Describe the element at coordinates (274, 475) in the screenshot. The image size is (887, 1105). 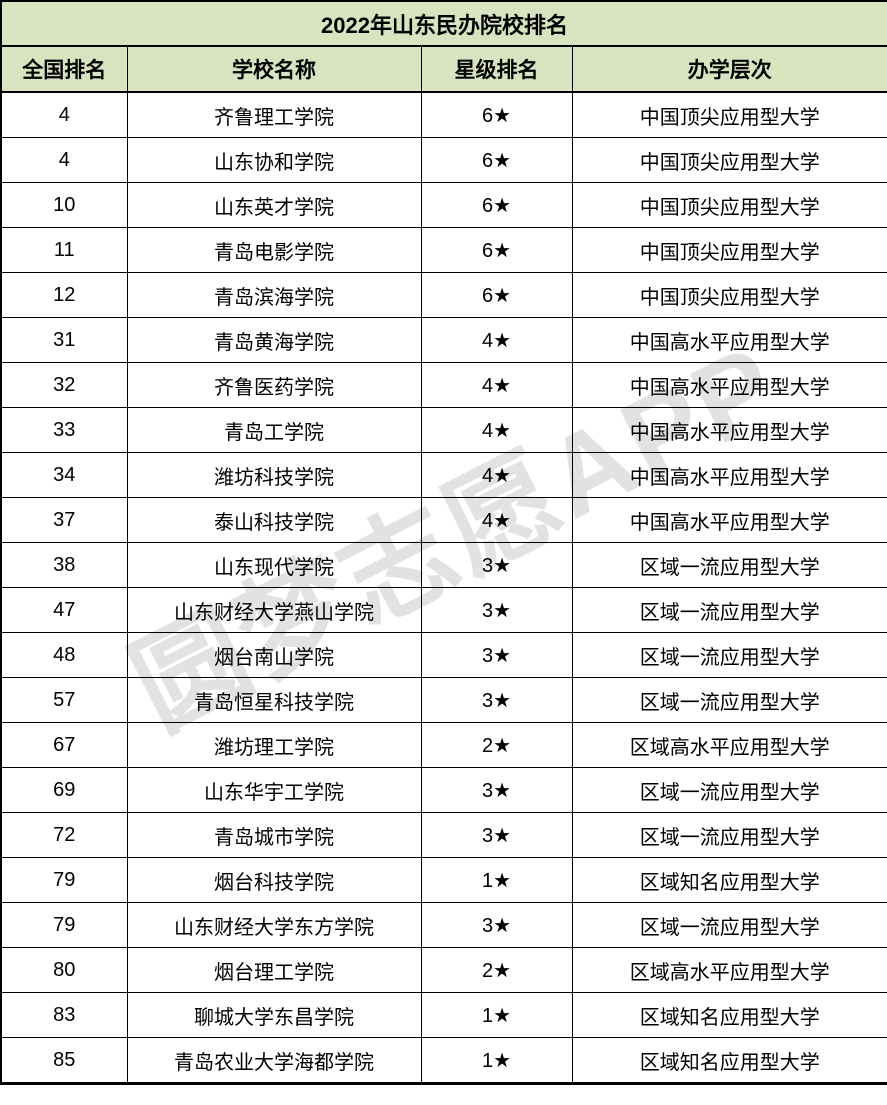
I see `school-cell: 潍坊科技学院` at that location.